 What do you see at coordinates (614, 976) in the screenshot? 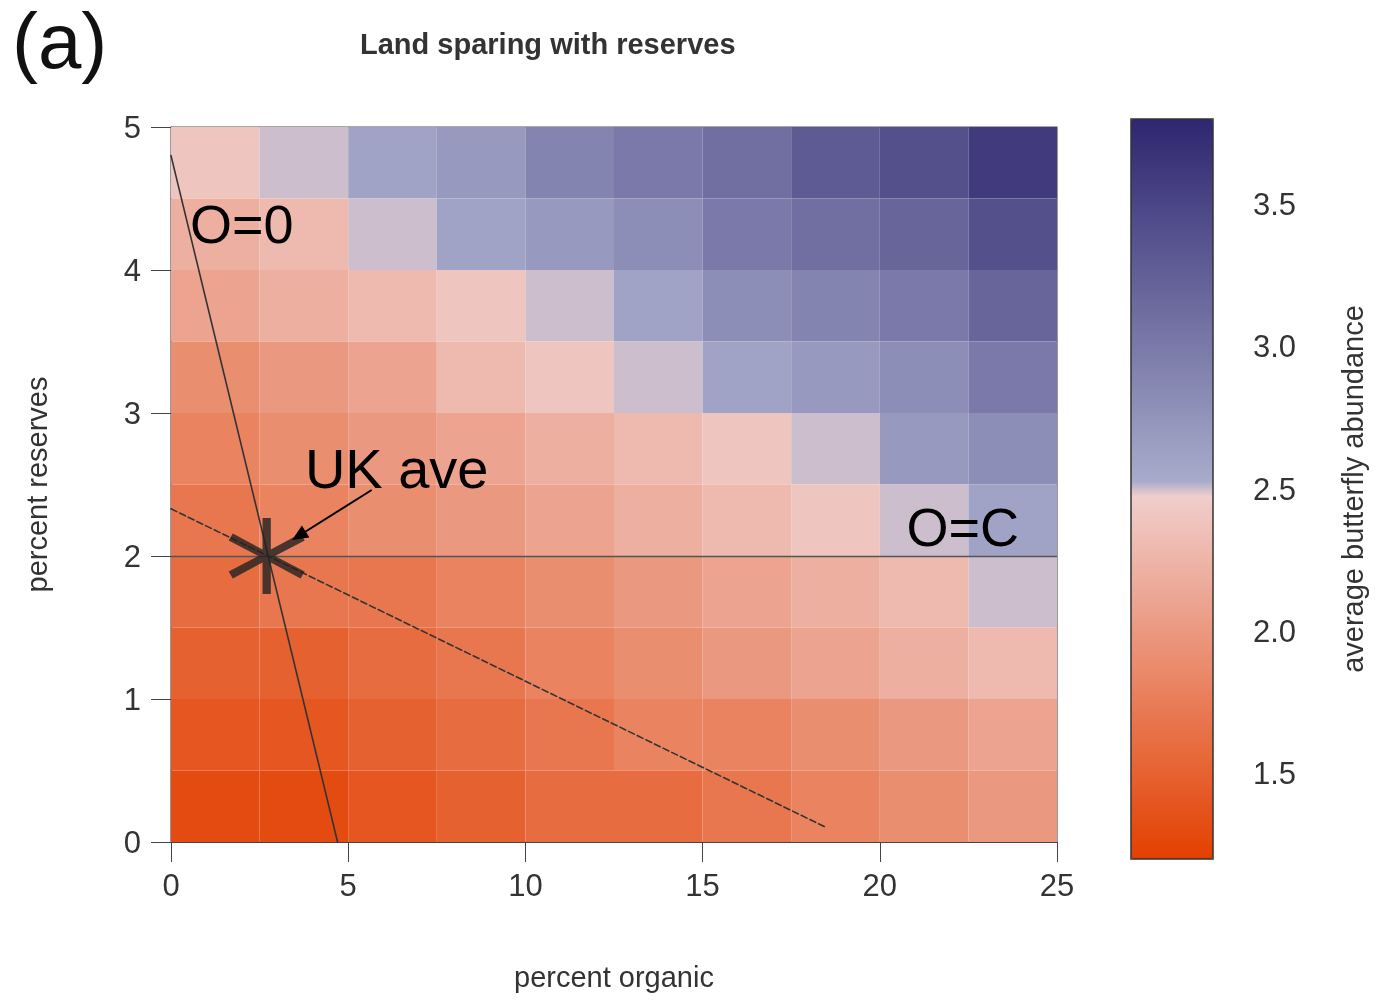
I see `x-axis-title: percent organic` at bounding box center [614, 976].